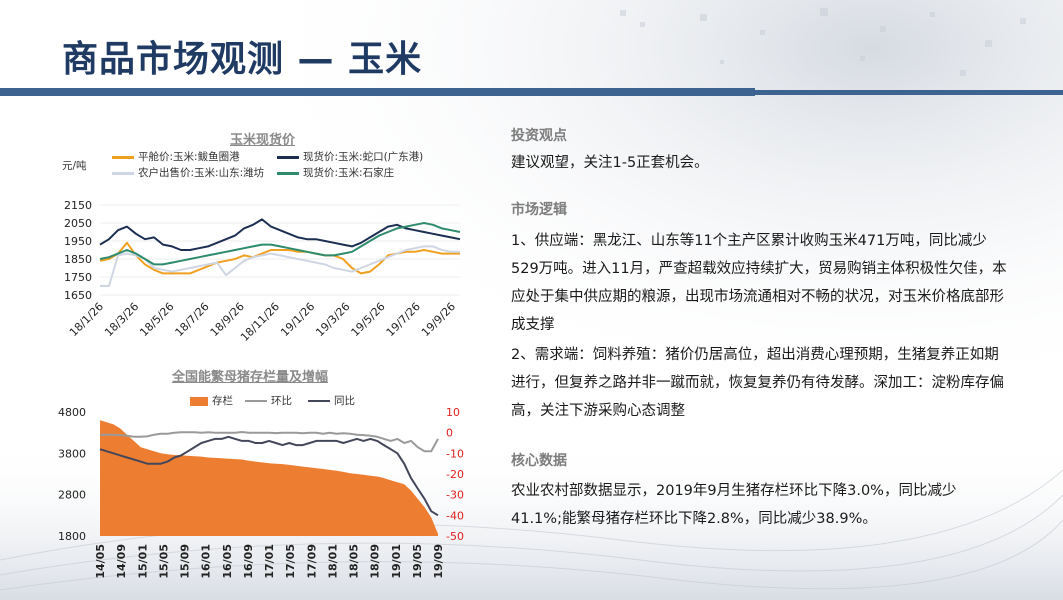 The image size is (1063, 600). I want to click on investment-view-text: 建议观望，关注1-5正套机会。, so click(610, 163).